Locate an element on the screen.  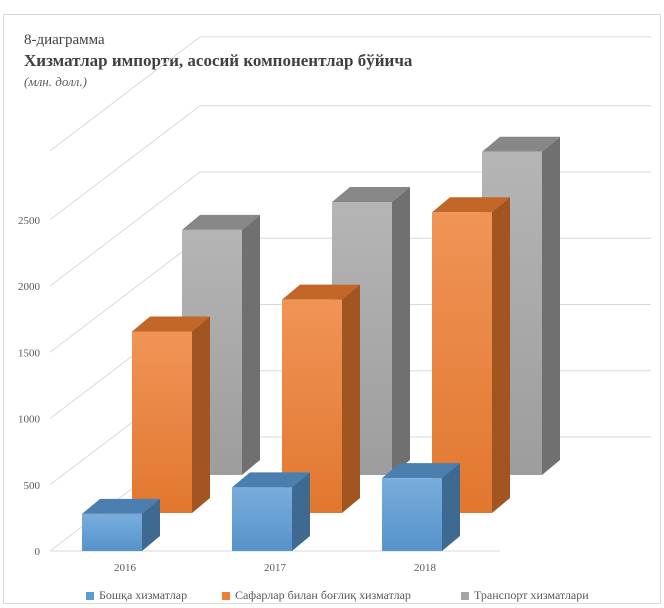
y-tick-label: 500 is located at coordinates (32, 486).